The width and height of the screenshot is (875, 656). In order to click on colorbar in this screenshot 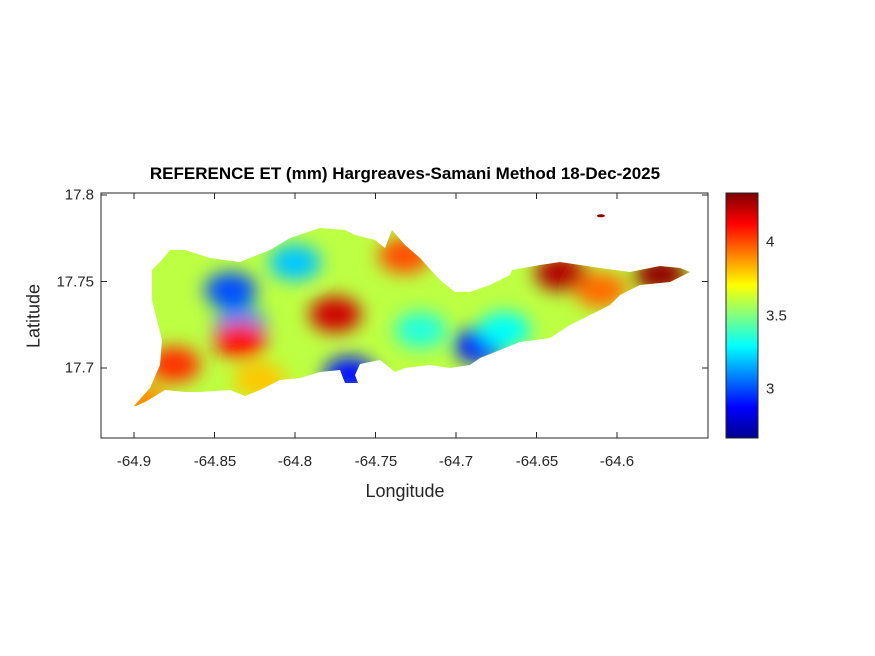, I will do `click(742, 315)`.